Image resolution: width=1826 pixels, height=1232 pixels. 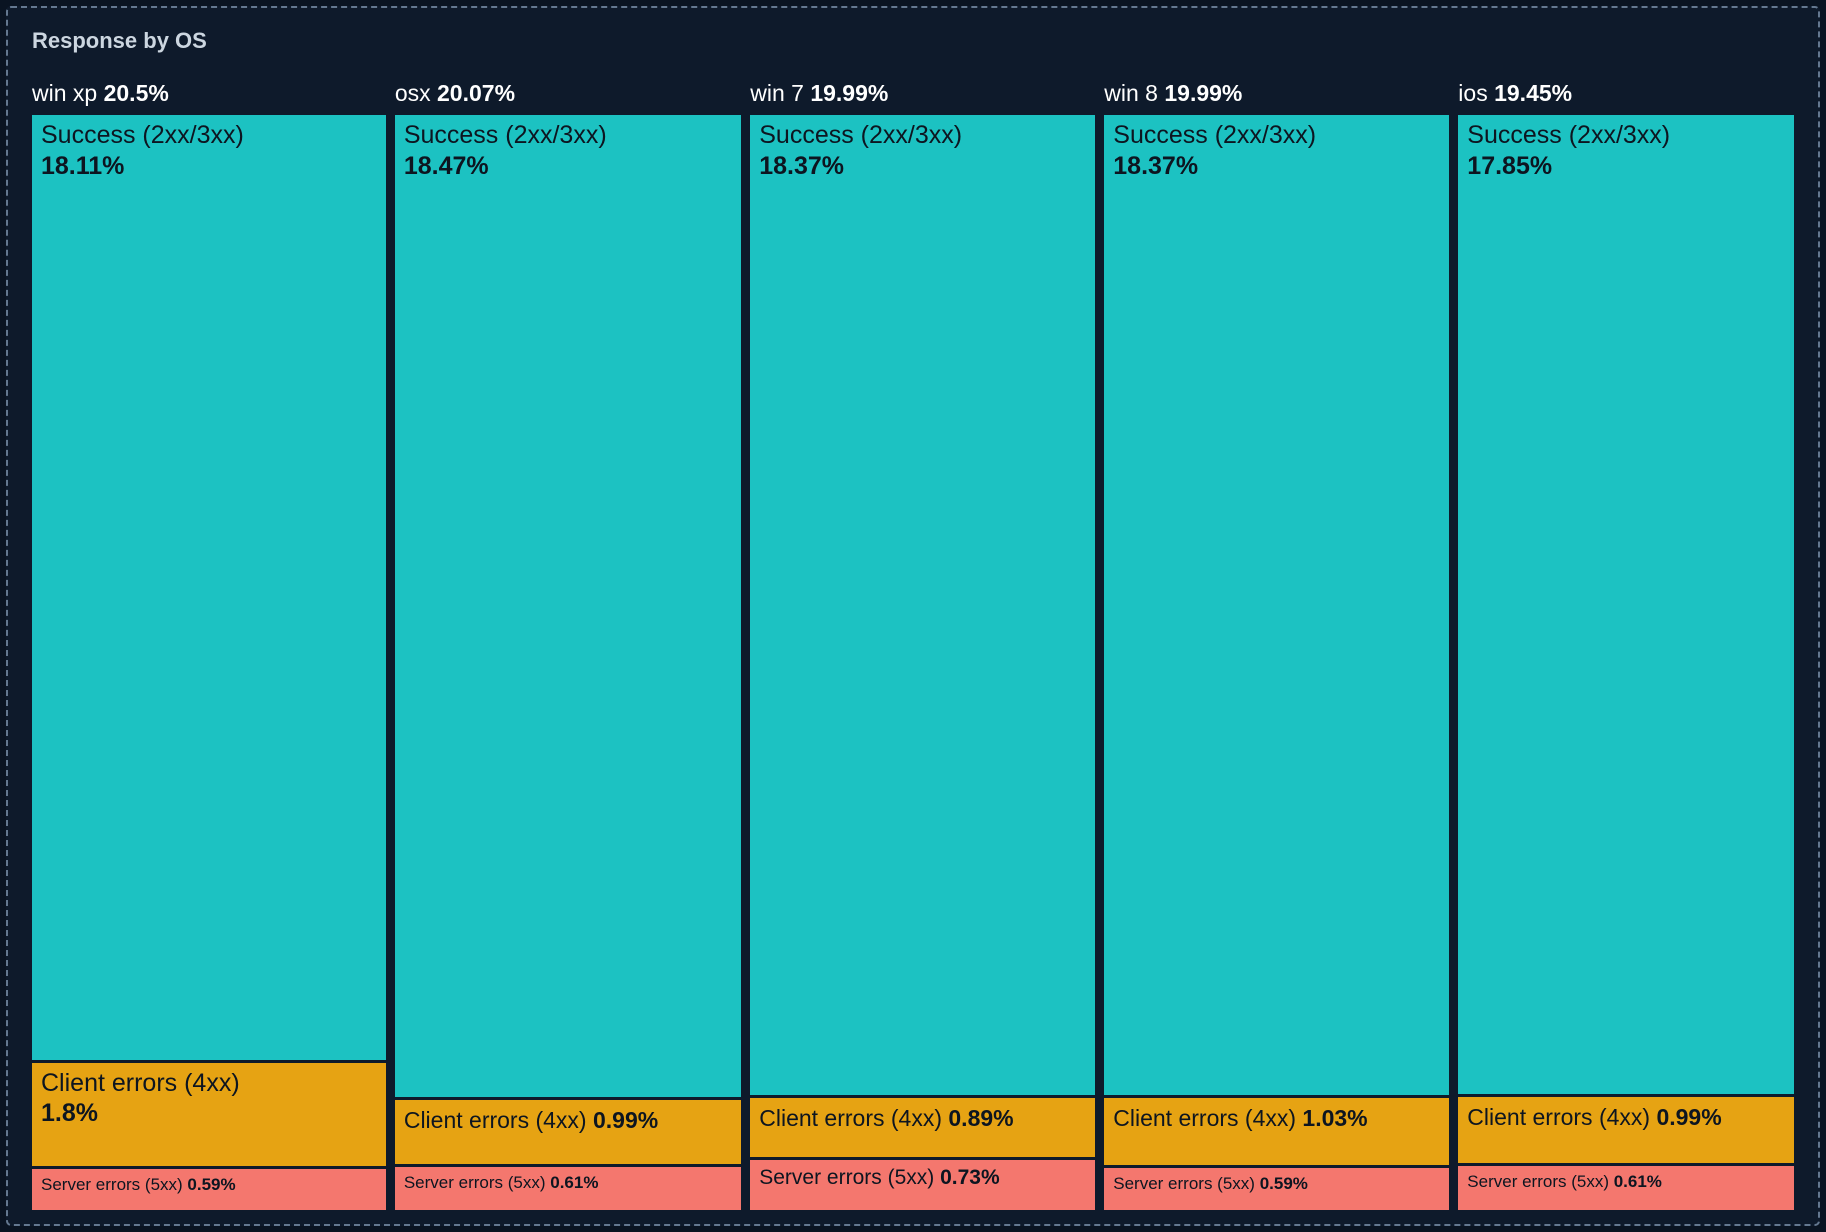 I want to click on os-total-percent: 20.07%, so click(x=476, y=93).